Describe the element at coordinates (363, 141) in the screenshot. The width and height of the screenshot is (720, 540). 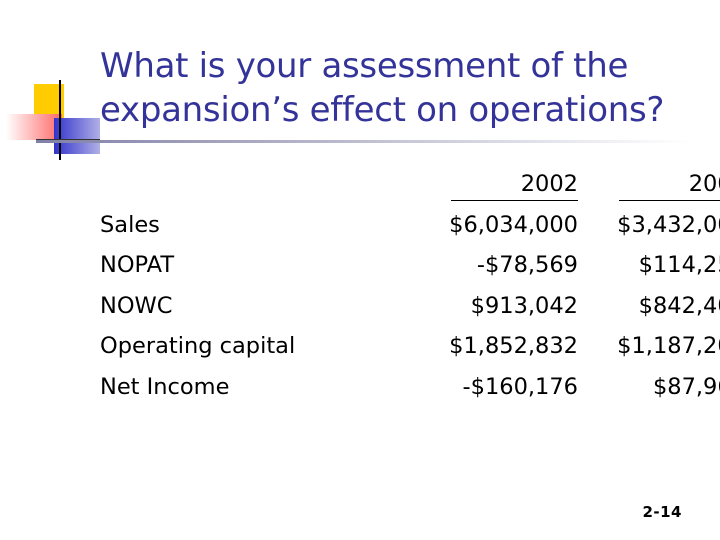
I see `title-divider` at that location.